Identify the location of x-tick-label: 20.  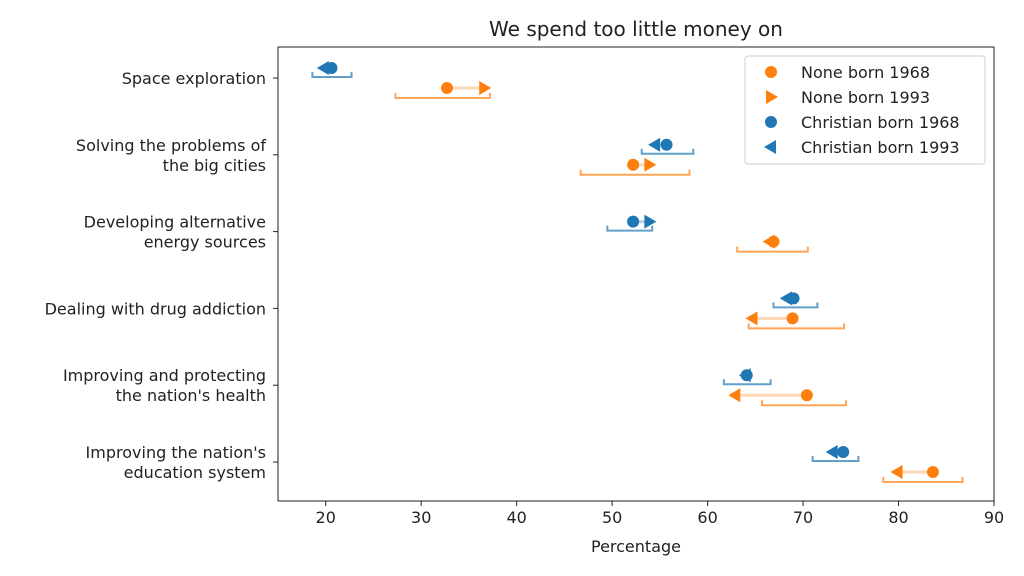
(326, 517).